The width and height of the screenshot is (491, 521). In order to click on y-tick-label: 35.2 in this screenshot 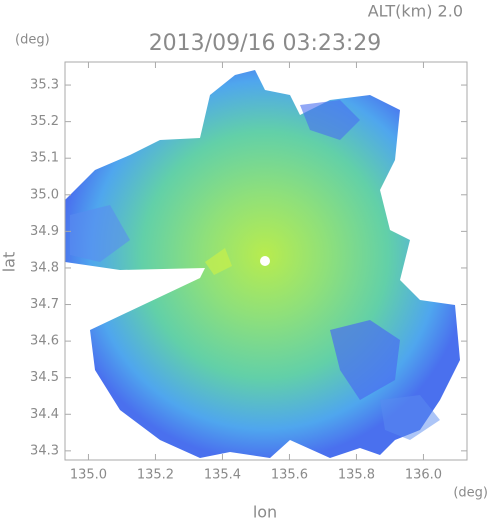, I will do `click(44, 121)`.